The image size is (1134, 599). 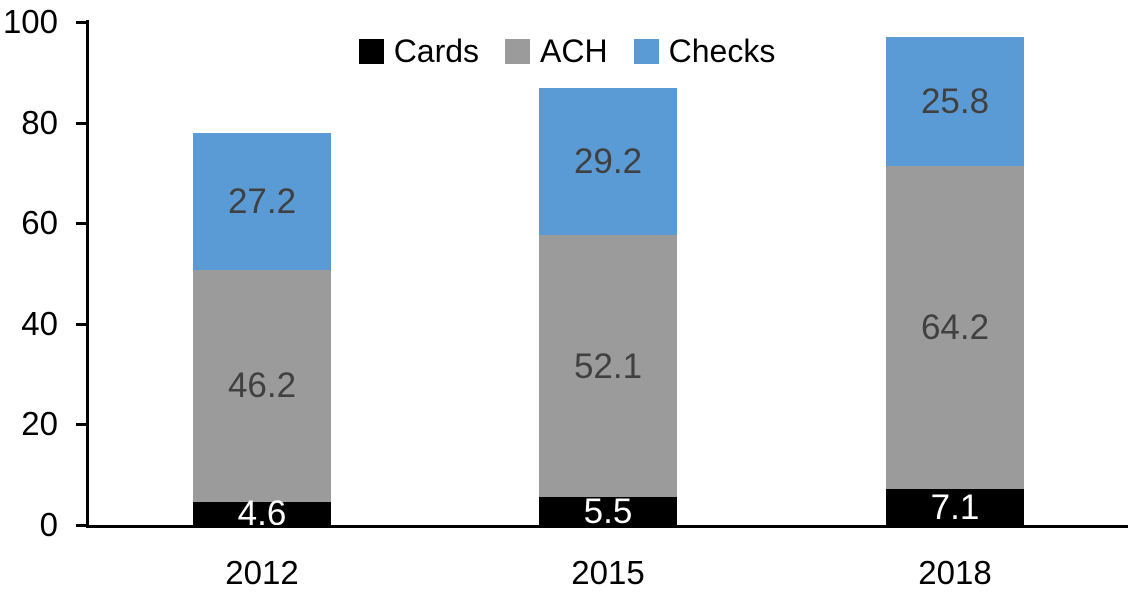 I want to click on y-axis-tick-label-60: 60, so click(x=39, y=223).